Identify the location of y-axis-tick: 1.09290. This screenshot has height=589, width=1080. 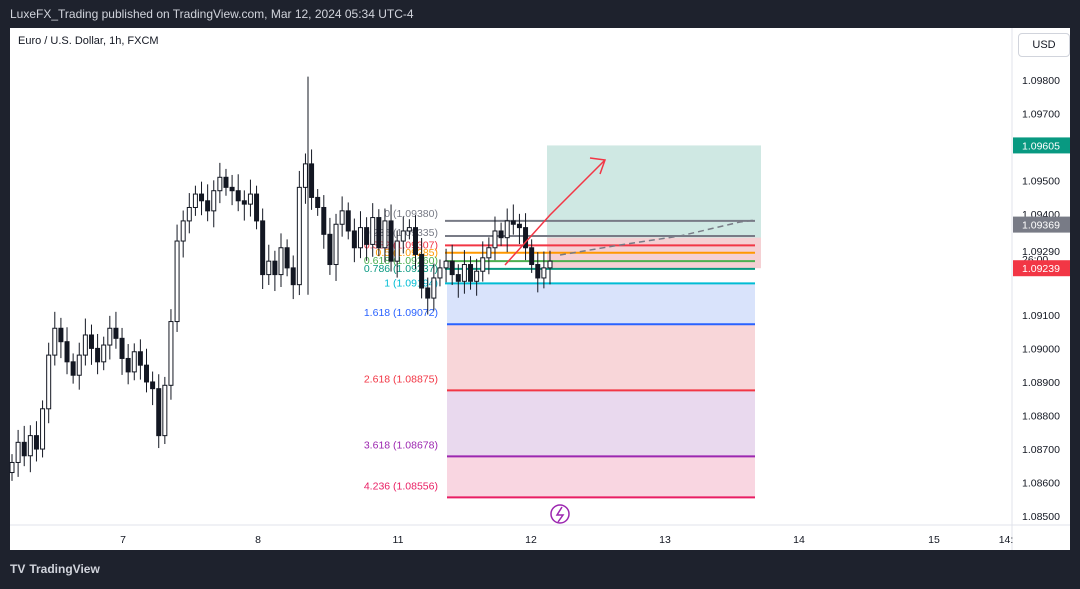
(1041, 252).